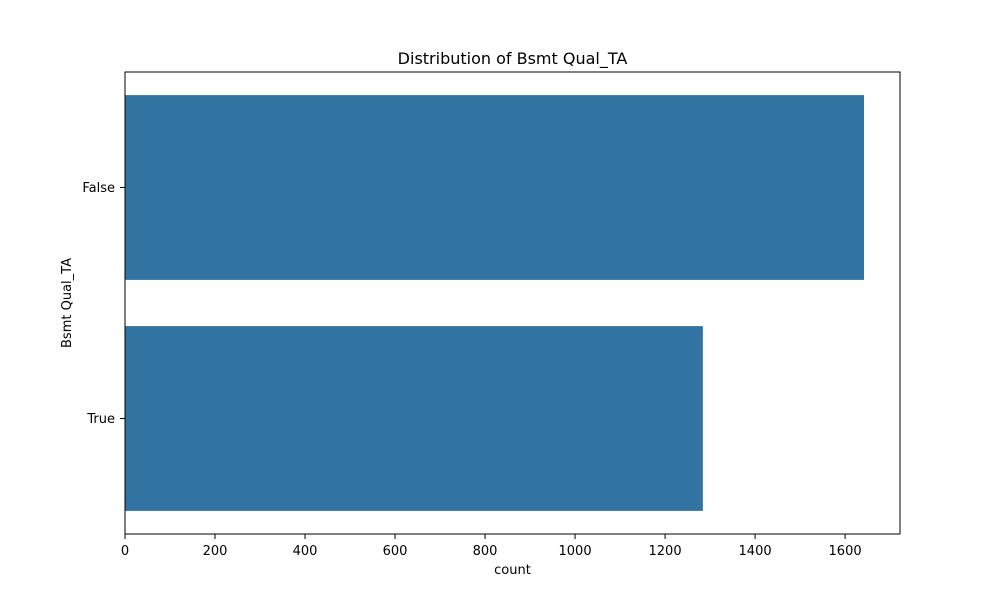 The width and height of the screenshot is (1000, 604). Describe the element at coordinates (512, 570) in the screenshot. I see `x-axis-label: count` at that location.